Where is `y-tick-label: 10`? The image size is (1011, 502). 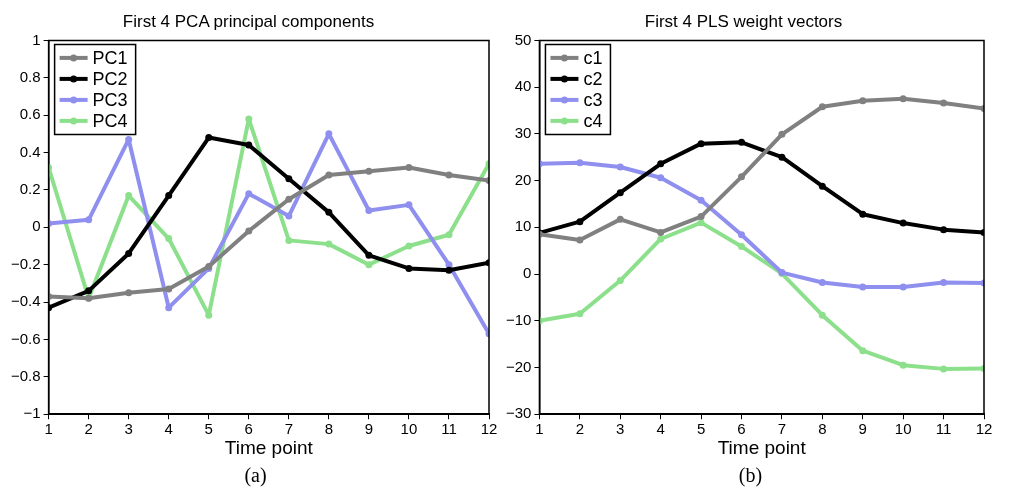 y-tick-label: 10 is located at coordinates (523, 226).